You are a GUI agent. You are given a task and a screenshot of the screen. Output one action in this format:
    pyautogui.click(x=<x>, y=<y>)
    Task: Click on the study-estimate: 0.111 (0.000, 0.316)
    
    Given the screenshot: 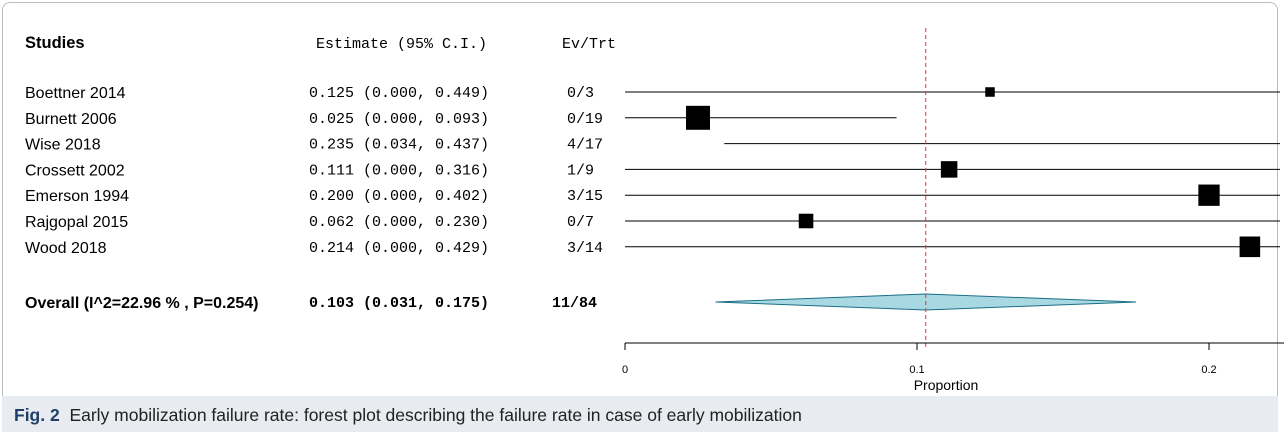 What is the action you would take?
    pyautogui.click(x=399, y=170)
    